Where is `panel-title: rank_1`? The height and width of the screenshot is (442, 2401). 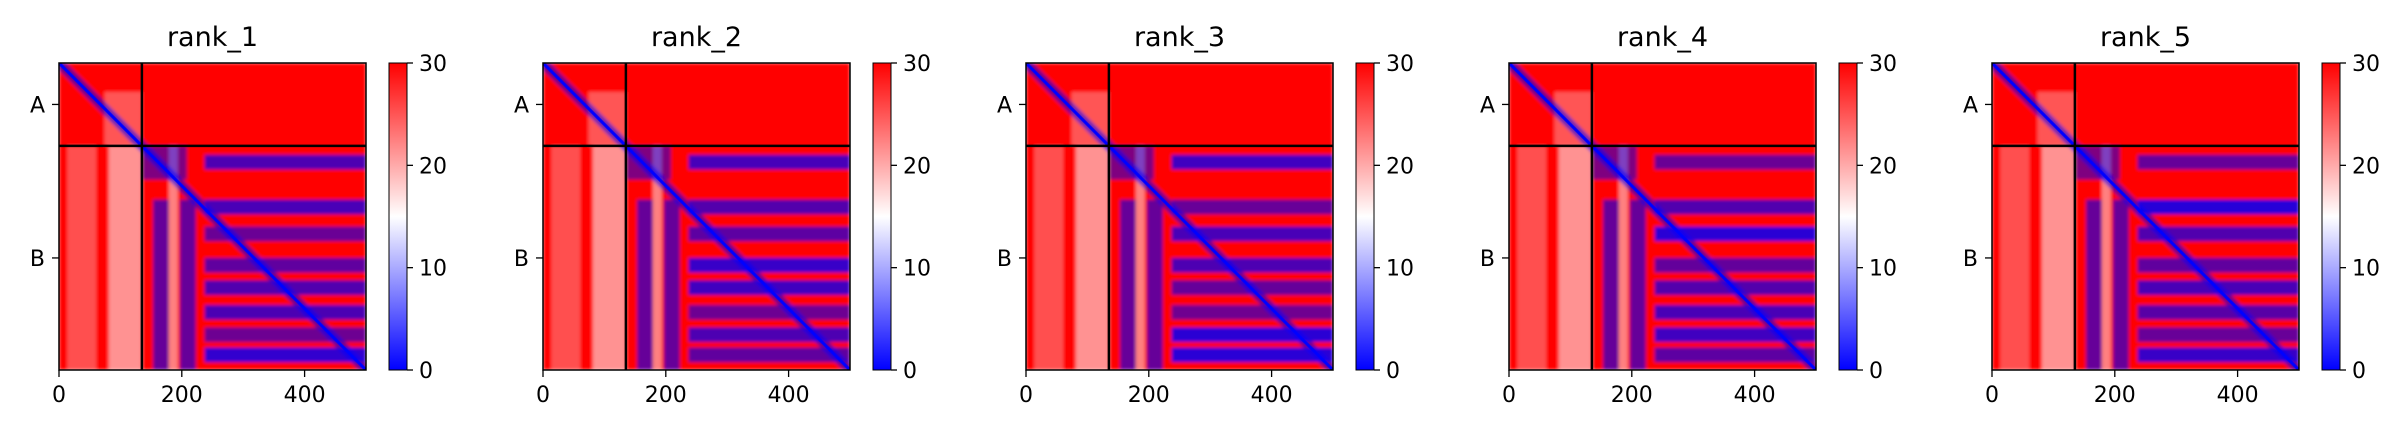
panel-title: rank_1 is located at coordinates (212, 37).